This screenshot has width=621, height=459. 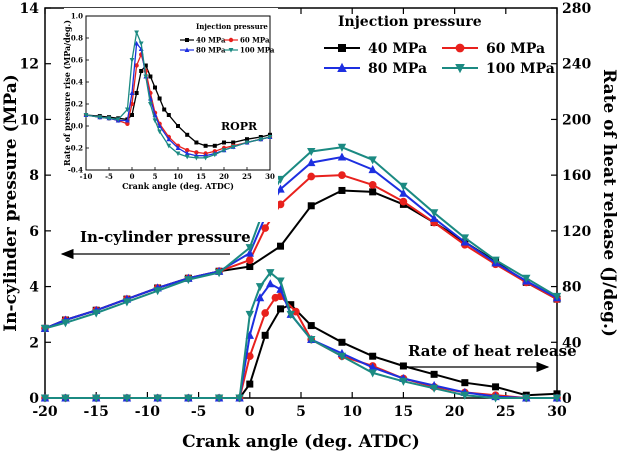 I want to click on inset-x-tick-label: -10, so click(x=86, y=176).